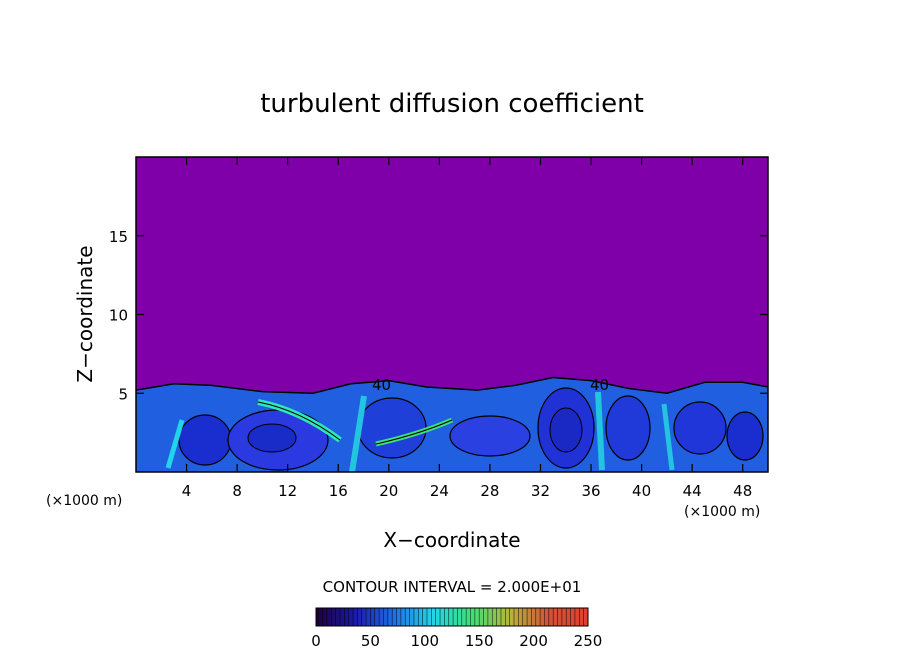 The height and width of the screenshot is (654, 904). I want to click on x-tick-label: 40, so click(641, 491).